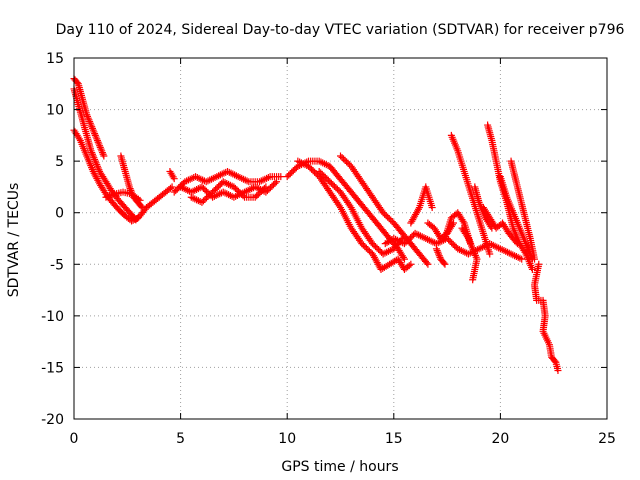 Image resolution: width=640 pixels, height=480 pixels. What do you see at coordinates (52, 368) in the screenshot?
I see `y-tick-label: -15` at bounding box center [52, 368].